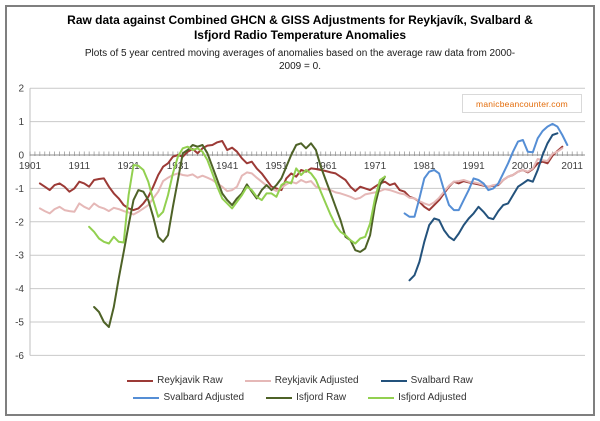  What do you see at coordinates (279, 397) in the screenshot?
I see `legend-swatch-isfjord-raw` at bounding box center [279, 397].